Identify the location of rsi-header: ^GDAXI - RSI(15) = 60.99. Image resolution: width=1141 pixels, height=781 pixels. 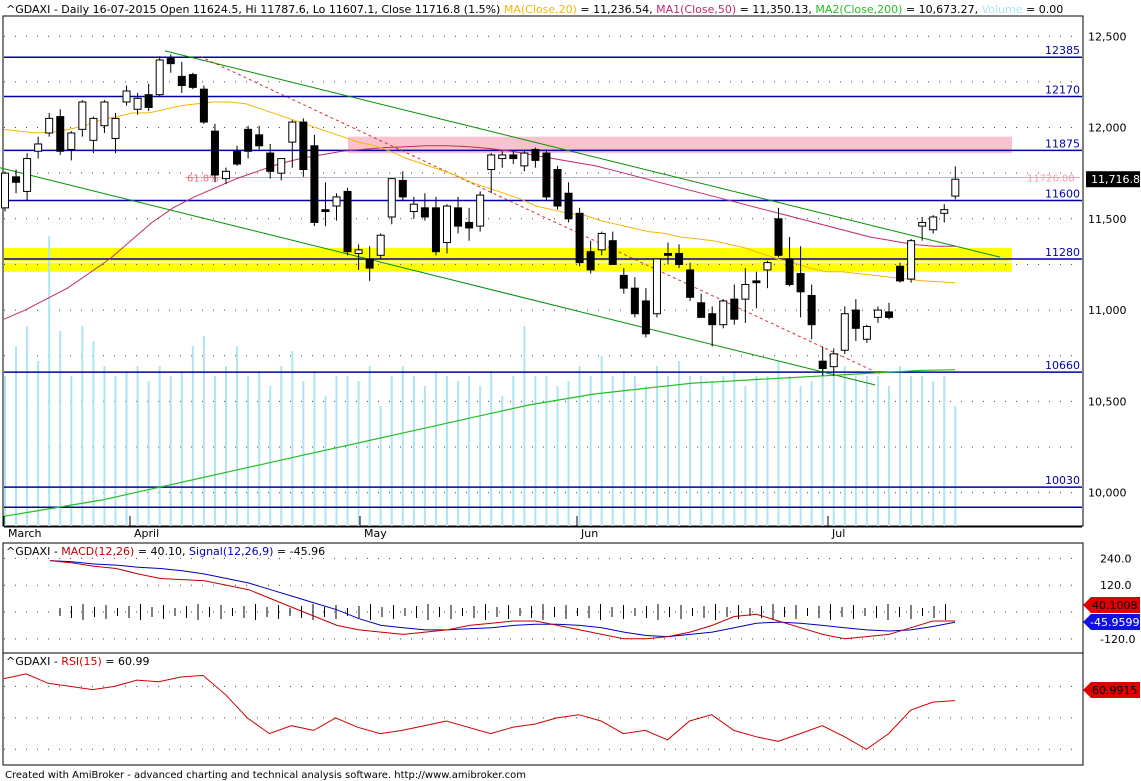
(77, 661).